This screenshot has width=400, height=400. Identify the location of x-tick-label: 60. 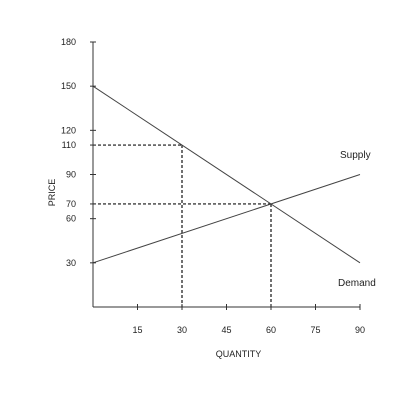
(271, 330).